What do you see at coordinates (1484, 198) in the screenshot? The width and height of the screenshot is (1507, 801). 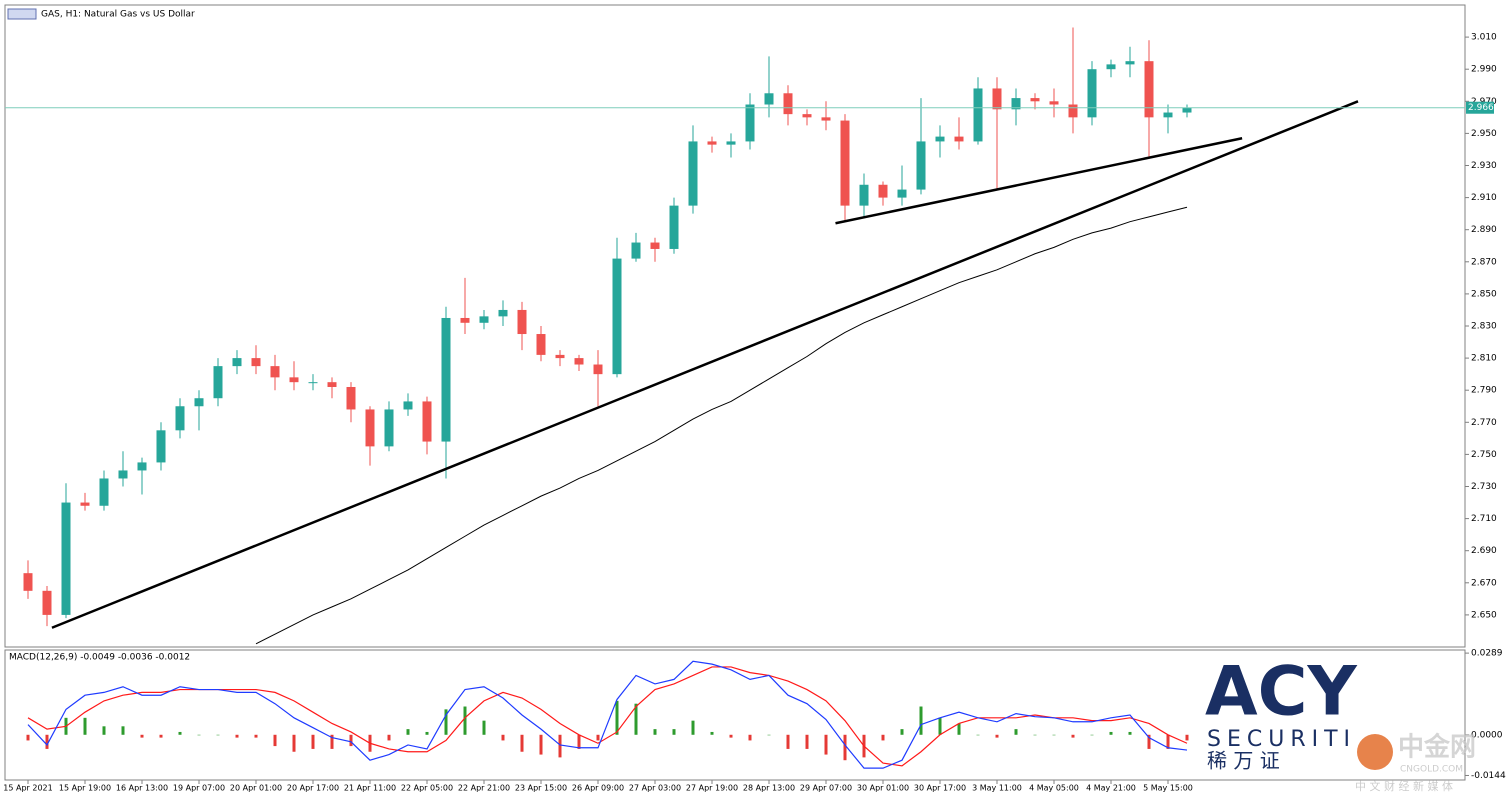 I see `y-tick-label: 2.910` at bounding box center [1484, 198].